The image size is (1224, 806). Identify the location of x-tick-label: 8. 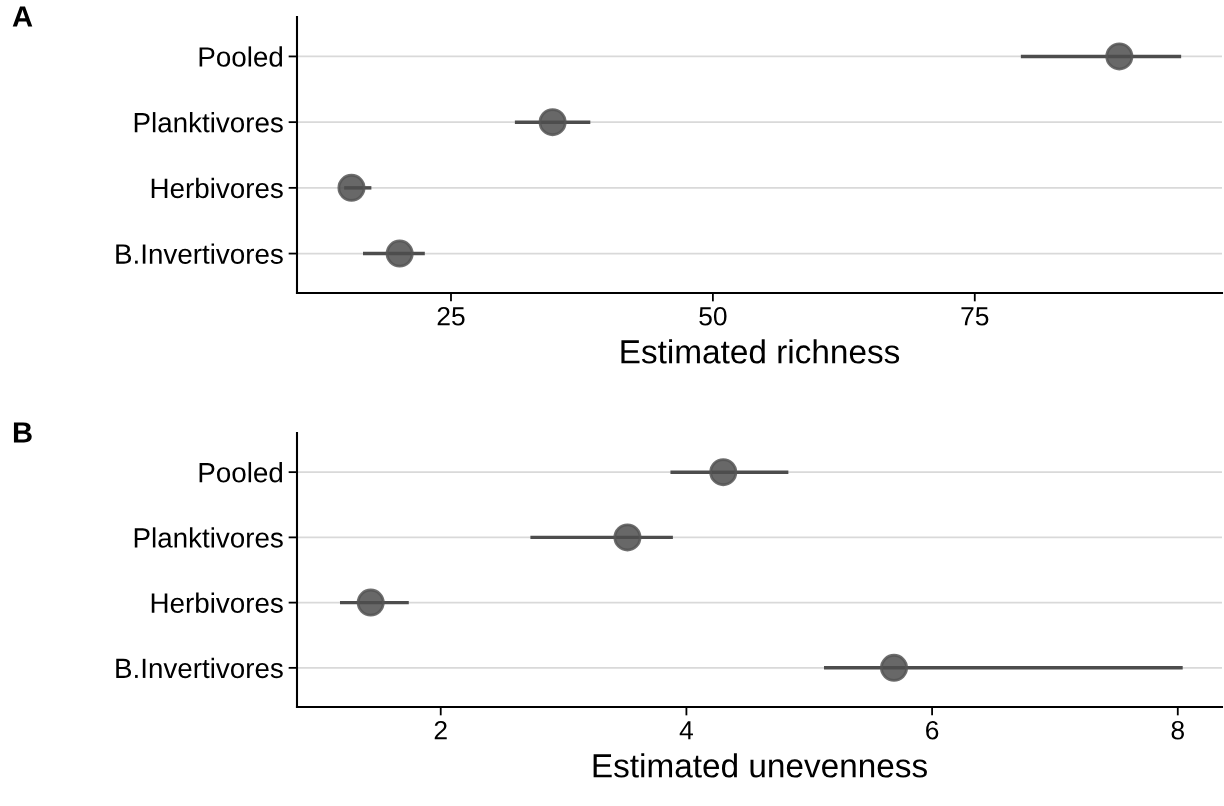
(1177, 730).